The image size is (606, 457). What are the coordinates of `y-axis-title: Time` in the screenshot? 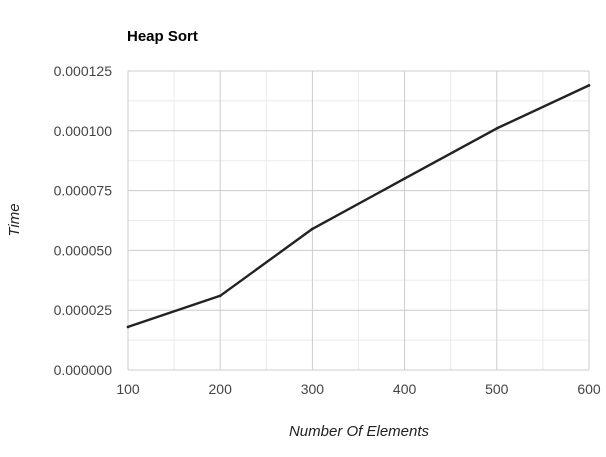 It's located at (14, 219).